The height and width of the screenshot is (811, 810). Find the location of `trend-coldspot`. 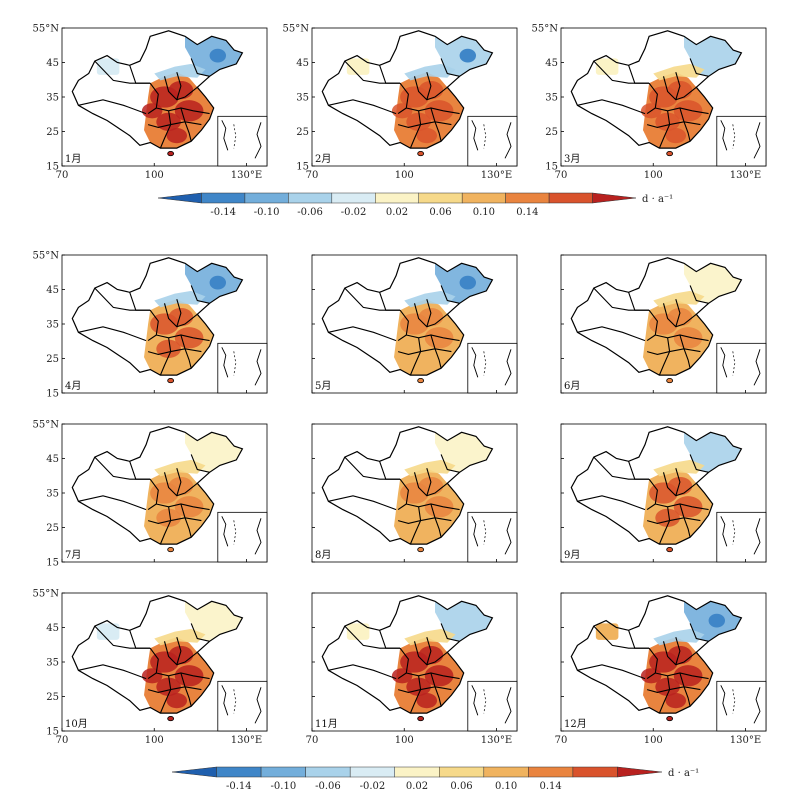

trend-coldspot is located at coordinates (467, 55).